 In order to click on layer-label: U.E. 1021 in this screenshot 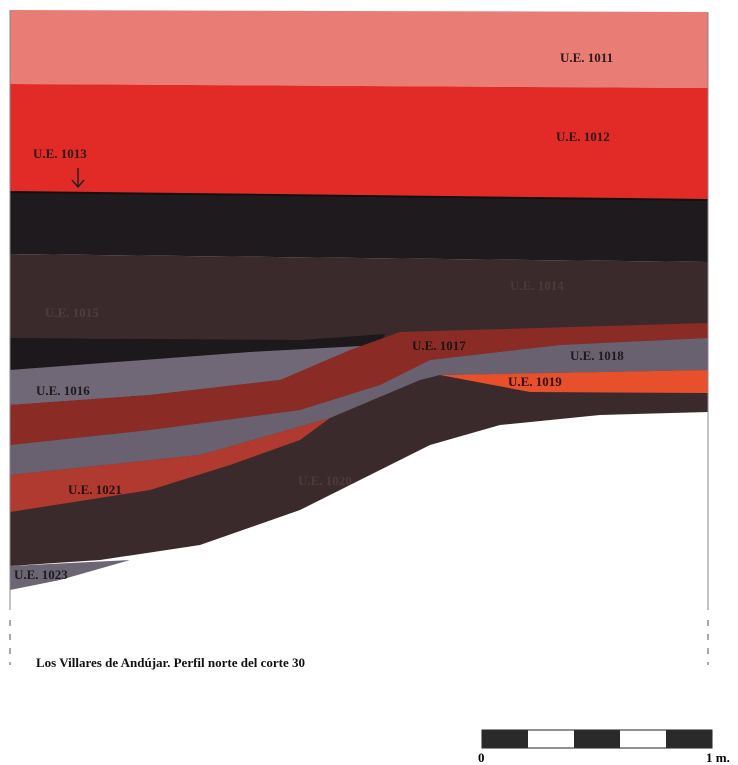, I will do `click(95, 489)`.